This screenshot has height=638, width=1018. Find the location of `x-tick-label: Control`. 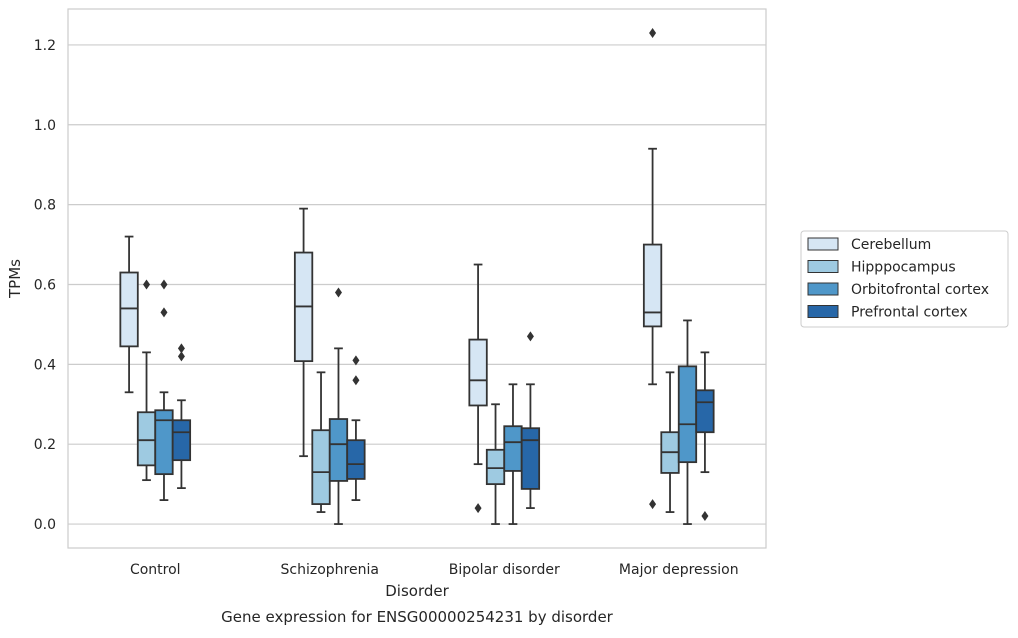

x-tick-label: Control is located at coordinates (155, 570).